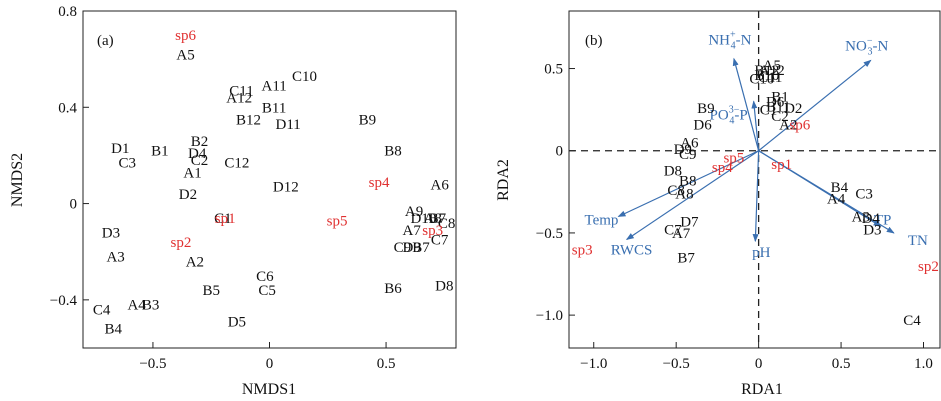  What do you see at coordinates (918, 241) in the screenshot?
I see `arrow-label-tn: TN` at bounding box center [918, 241].